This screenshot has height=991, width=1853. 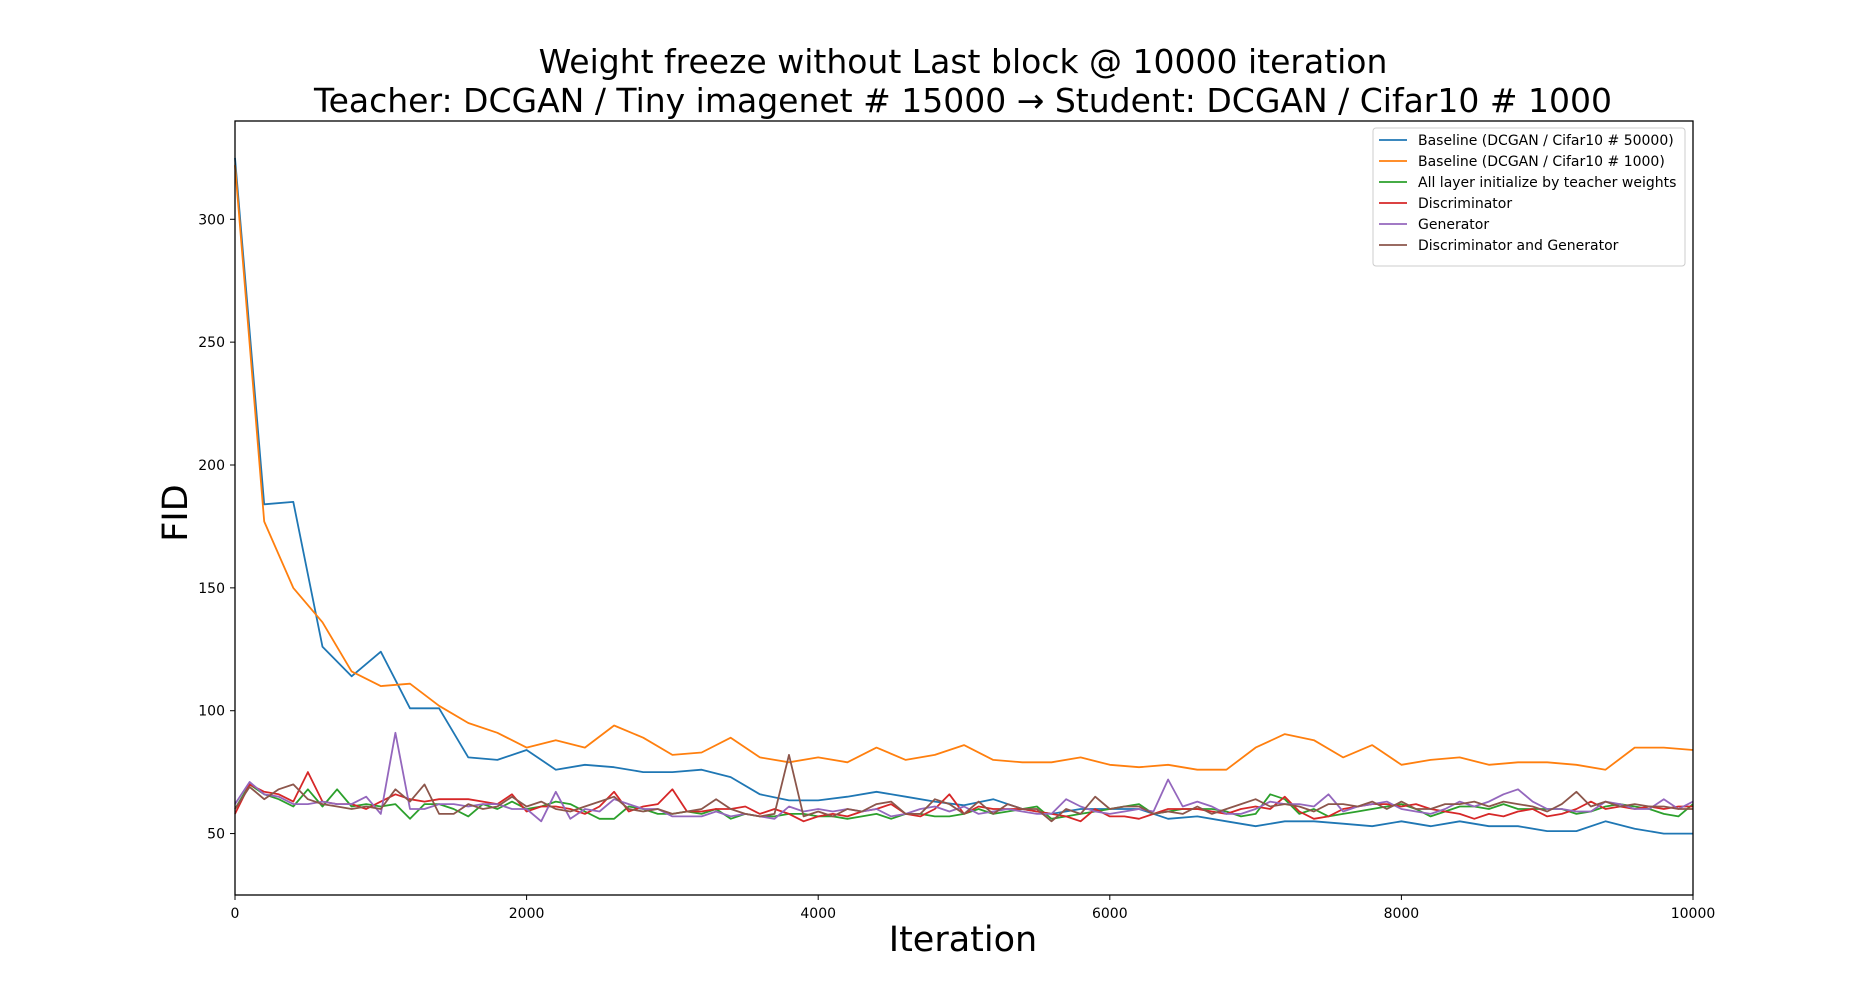 I want to click on y-axis: 50 100 150 200 250 300, so click(x=216, y=527).